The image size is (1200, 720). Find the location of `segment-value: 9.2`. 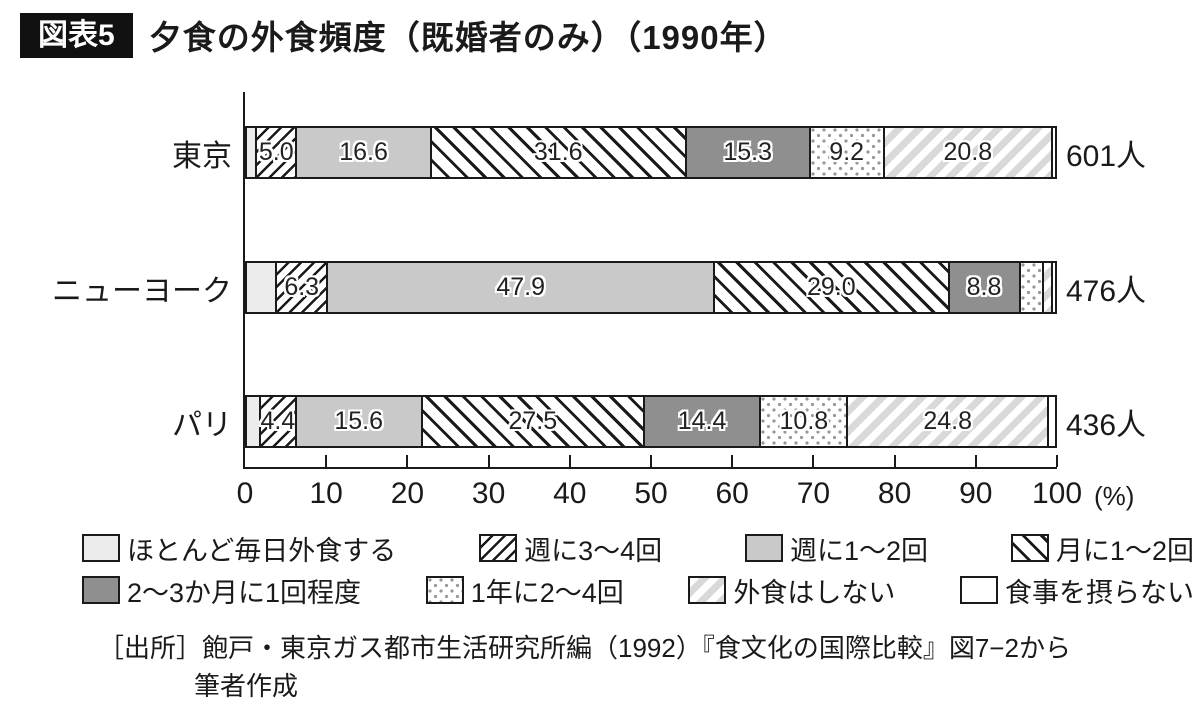

segment-value: 9.2 is located at coordinates (847, 152).